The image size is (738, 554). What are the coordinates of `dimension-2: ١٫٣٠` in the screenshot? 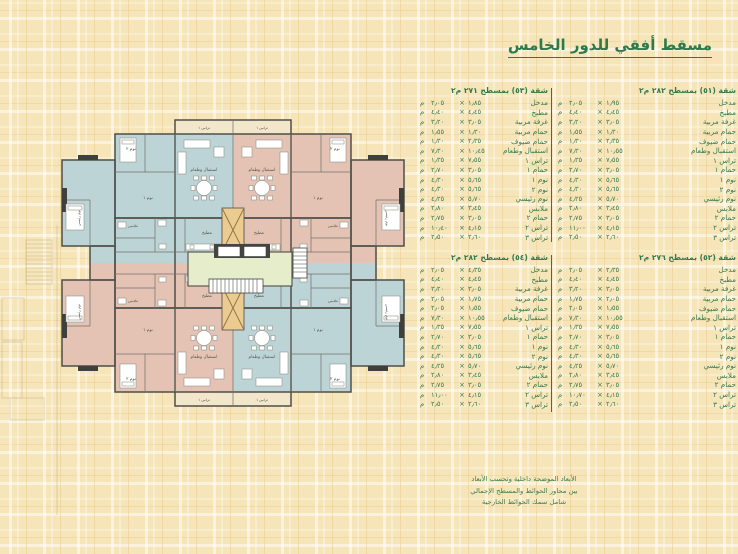 It's located at (576, 141).